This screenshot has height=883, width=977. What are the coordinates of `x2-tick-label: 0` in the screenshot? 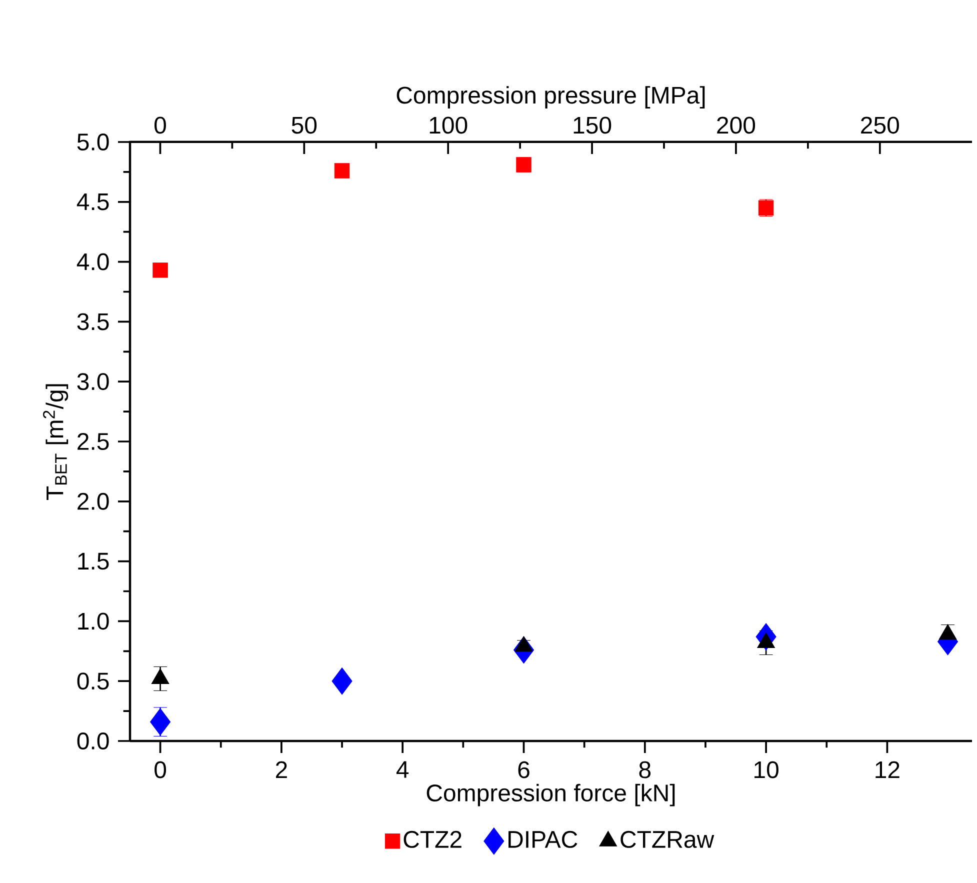 It's located at (160, 125).